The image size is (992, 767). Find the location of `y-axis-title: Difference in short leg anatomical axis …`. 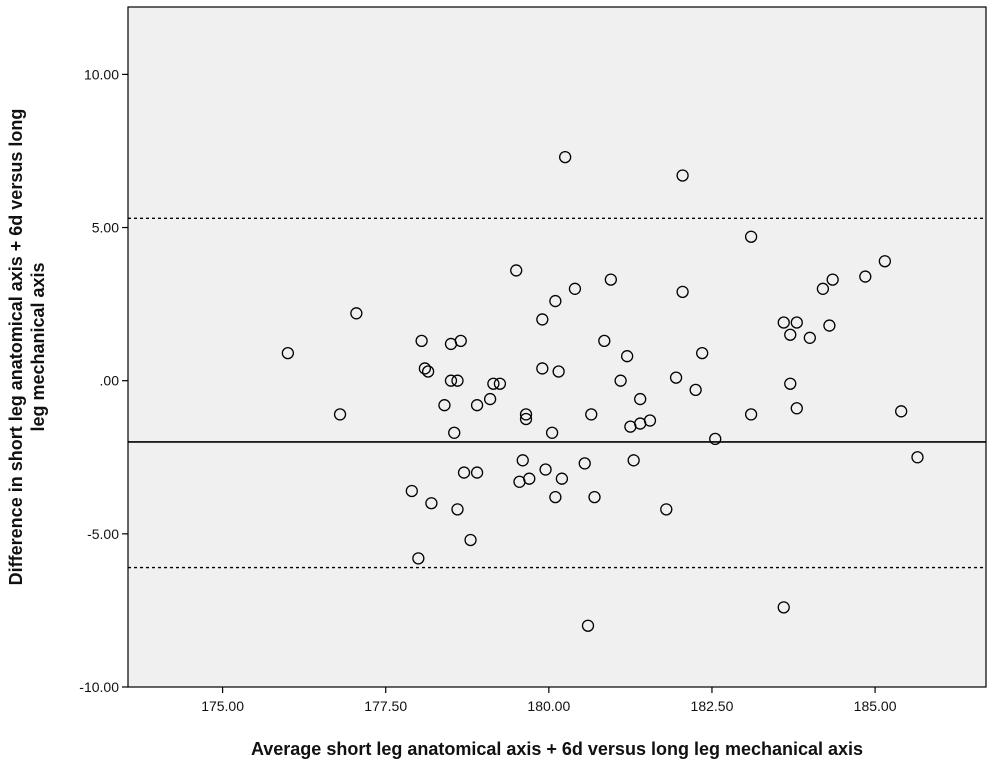

y-axis-title: Difference in short leg anatomical axis … is located at coordinates (27, 347).